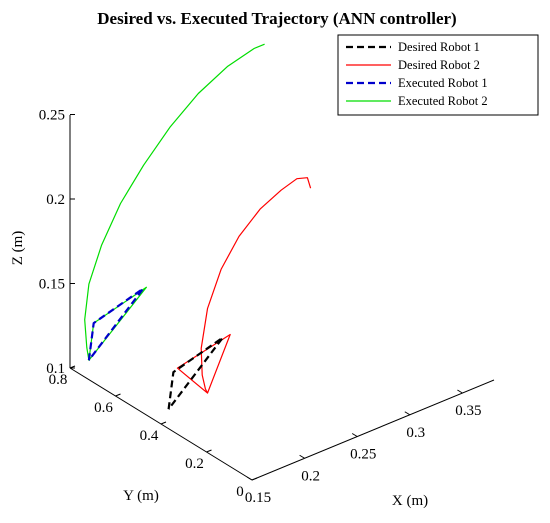  What do you see at coordinates (52, 116) in the screenshot?
I see `z-tick-label: 0.25` at bounding box center [52, 116].